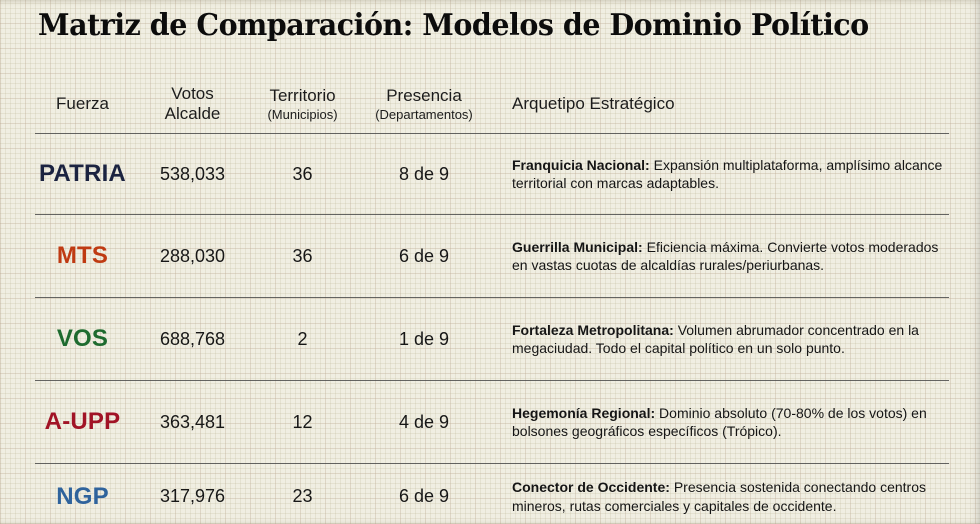  What do you see at coordinates (82, 103) in the screenshot?
I see `col-header-fuerza: Fuerza` at bounding box center [82, 103].